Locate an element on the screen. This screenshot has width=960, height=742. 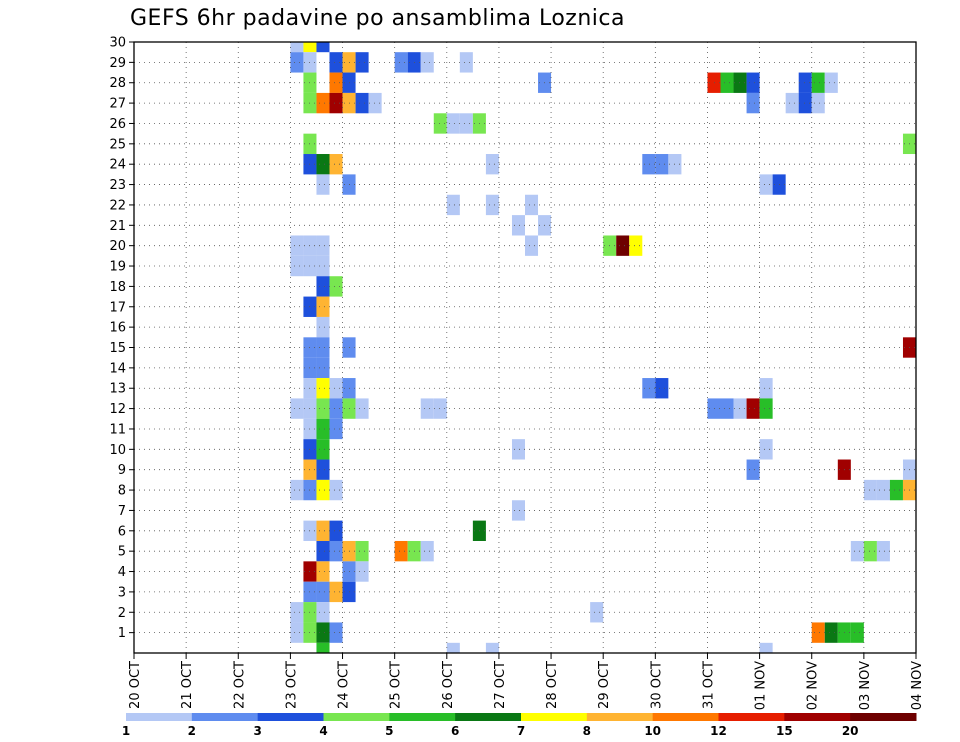
y-tick-label: 14 is located at coordinates (117, 368).